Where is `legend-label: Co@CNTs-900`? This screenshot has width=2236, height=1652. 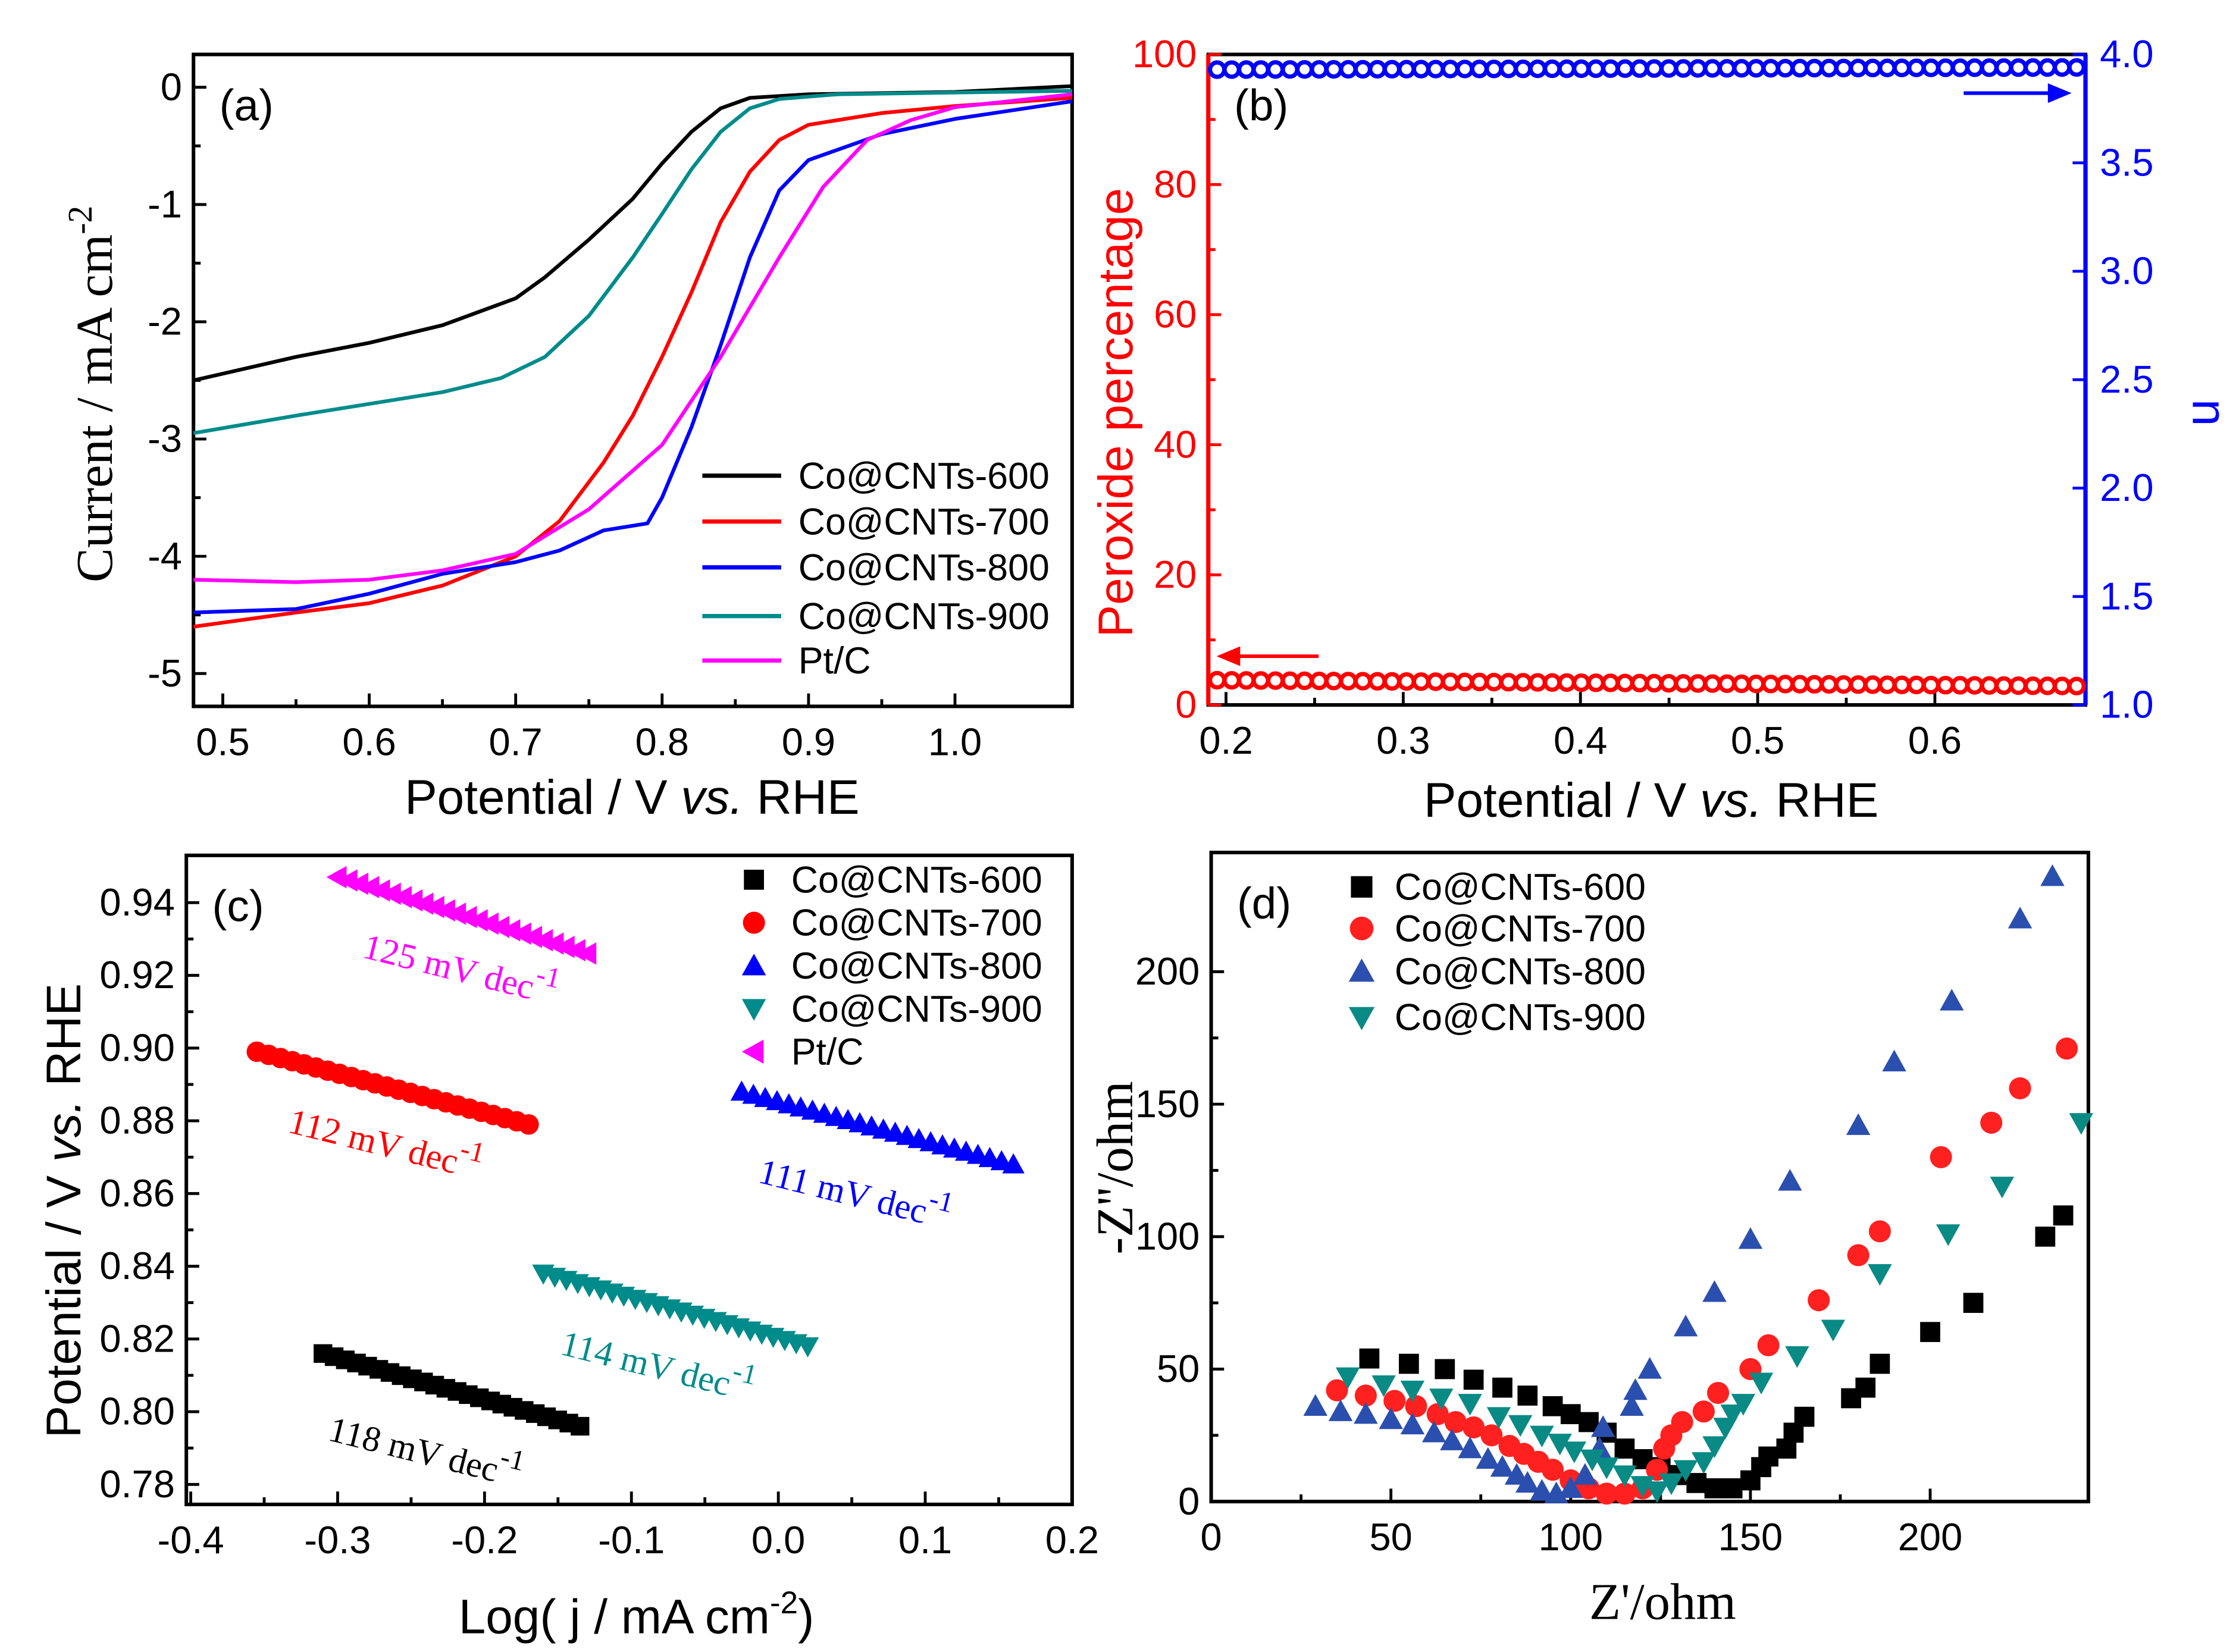
legend-label: Co@CNTs-900 is located at coordinates (916, 1009).